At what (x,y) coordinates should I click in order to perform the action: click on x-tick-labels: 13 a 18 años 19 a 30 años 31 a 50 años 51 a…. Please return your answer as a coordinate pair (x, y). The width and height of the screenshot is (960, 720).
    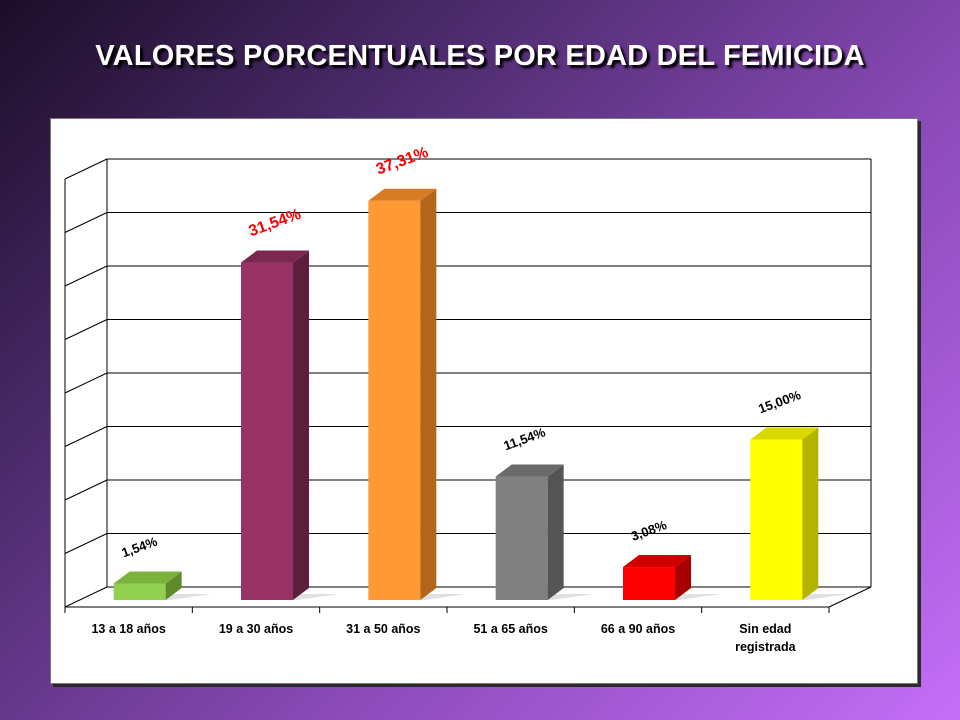
    Looking at the image, I should click on (443, 638).